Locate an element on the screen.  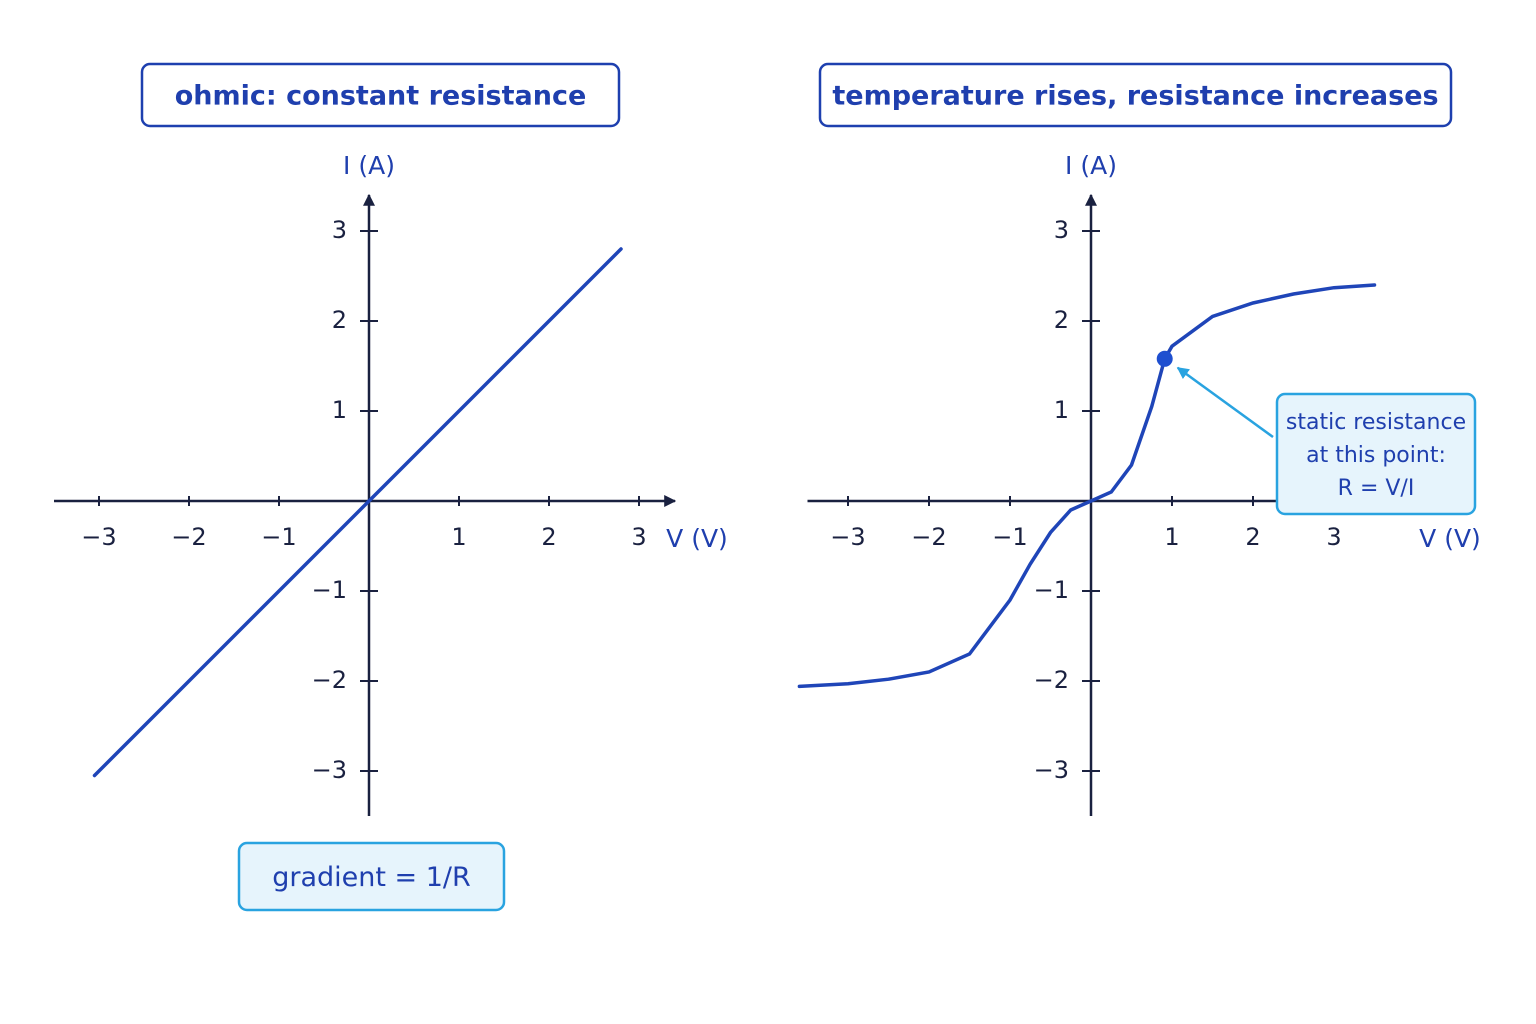
highlight-point is located at coordinates (1164, 358).